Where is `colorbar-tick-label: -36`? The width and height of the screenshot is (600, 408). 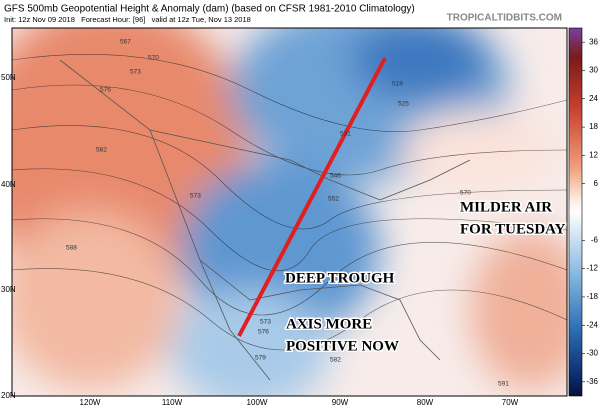 colorbar-tick-label: -36 is located at coordinates (592, 381).